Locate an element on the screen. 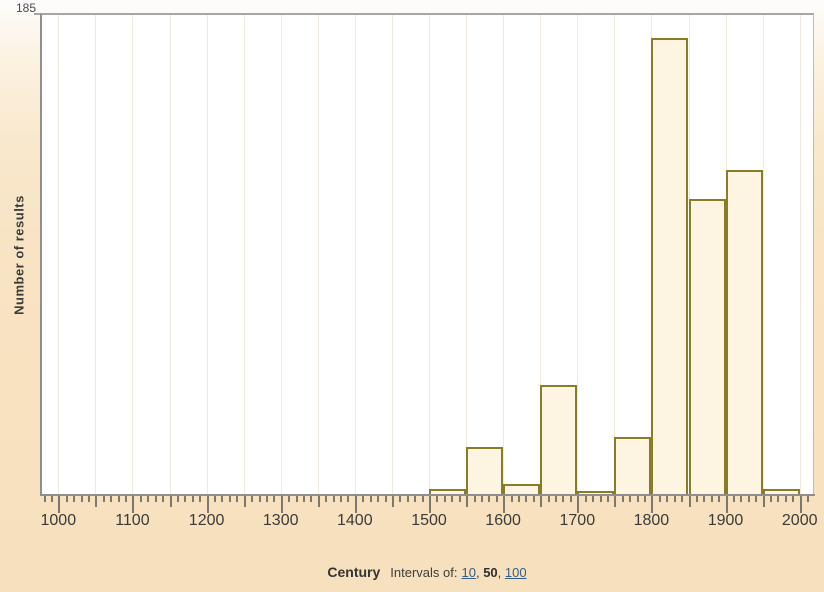 This screenshot has height=592, width=824. interval-option-100: 100 is located at coordinates (515, 572).